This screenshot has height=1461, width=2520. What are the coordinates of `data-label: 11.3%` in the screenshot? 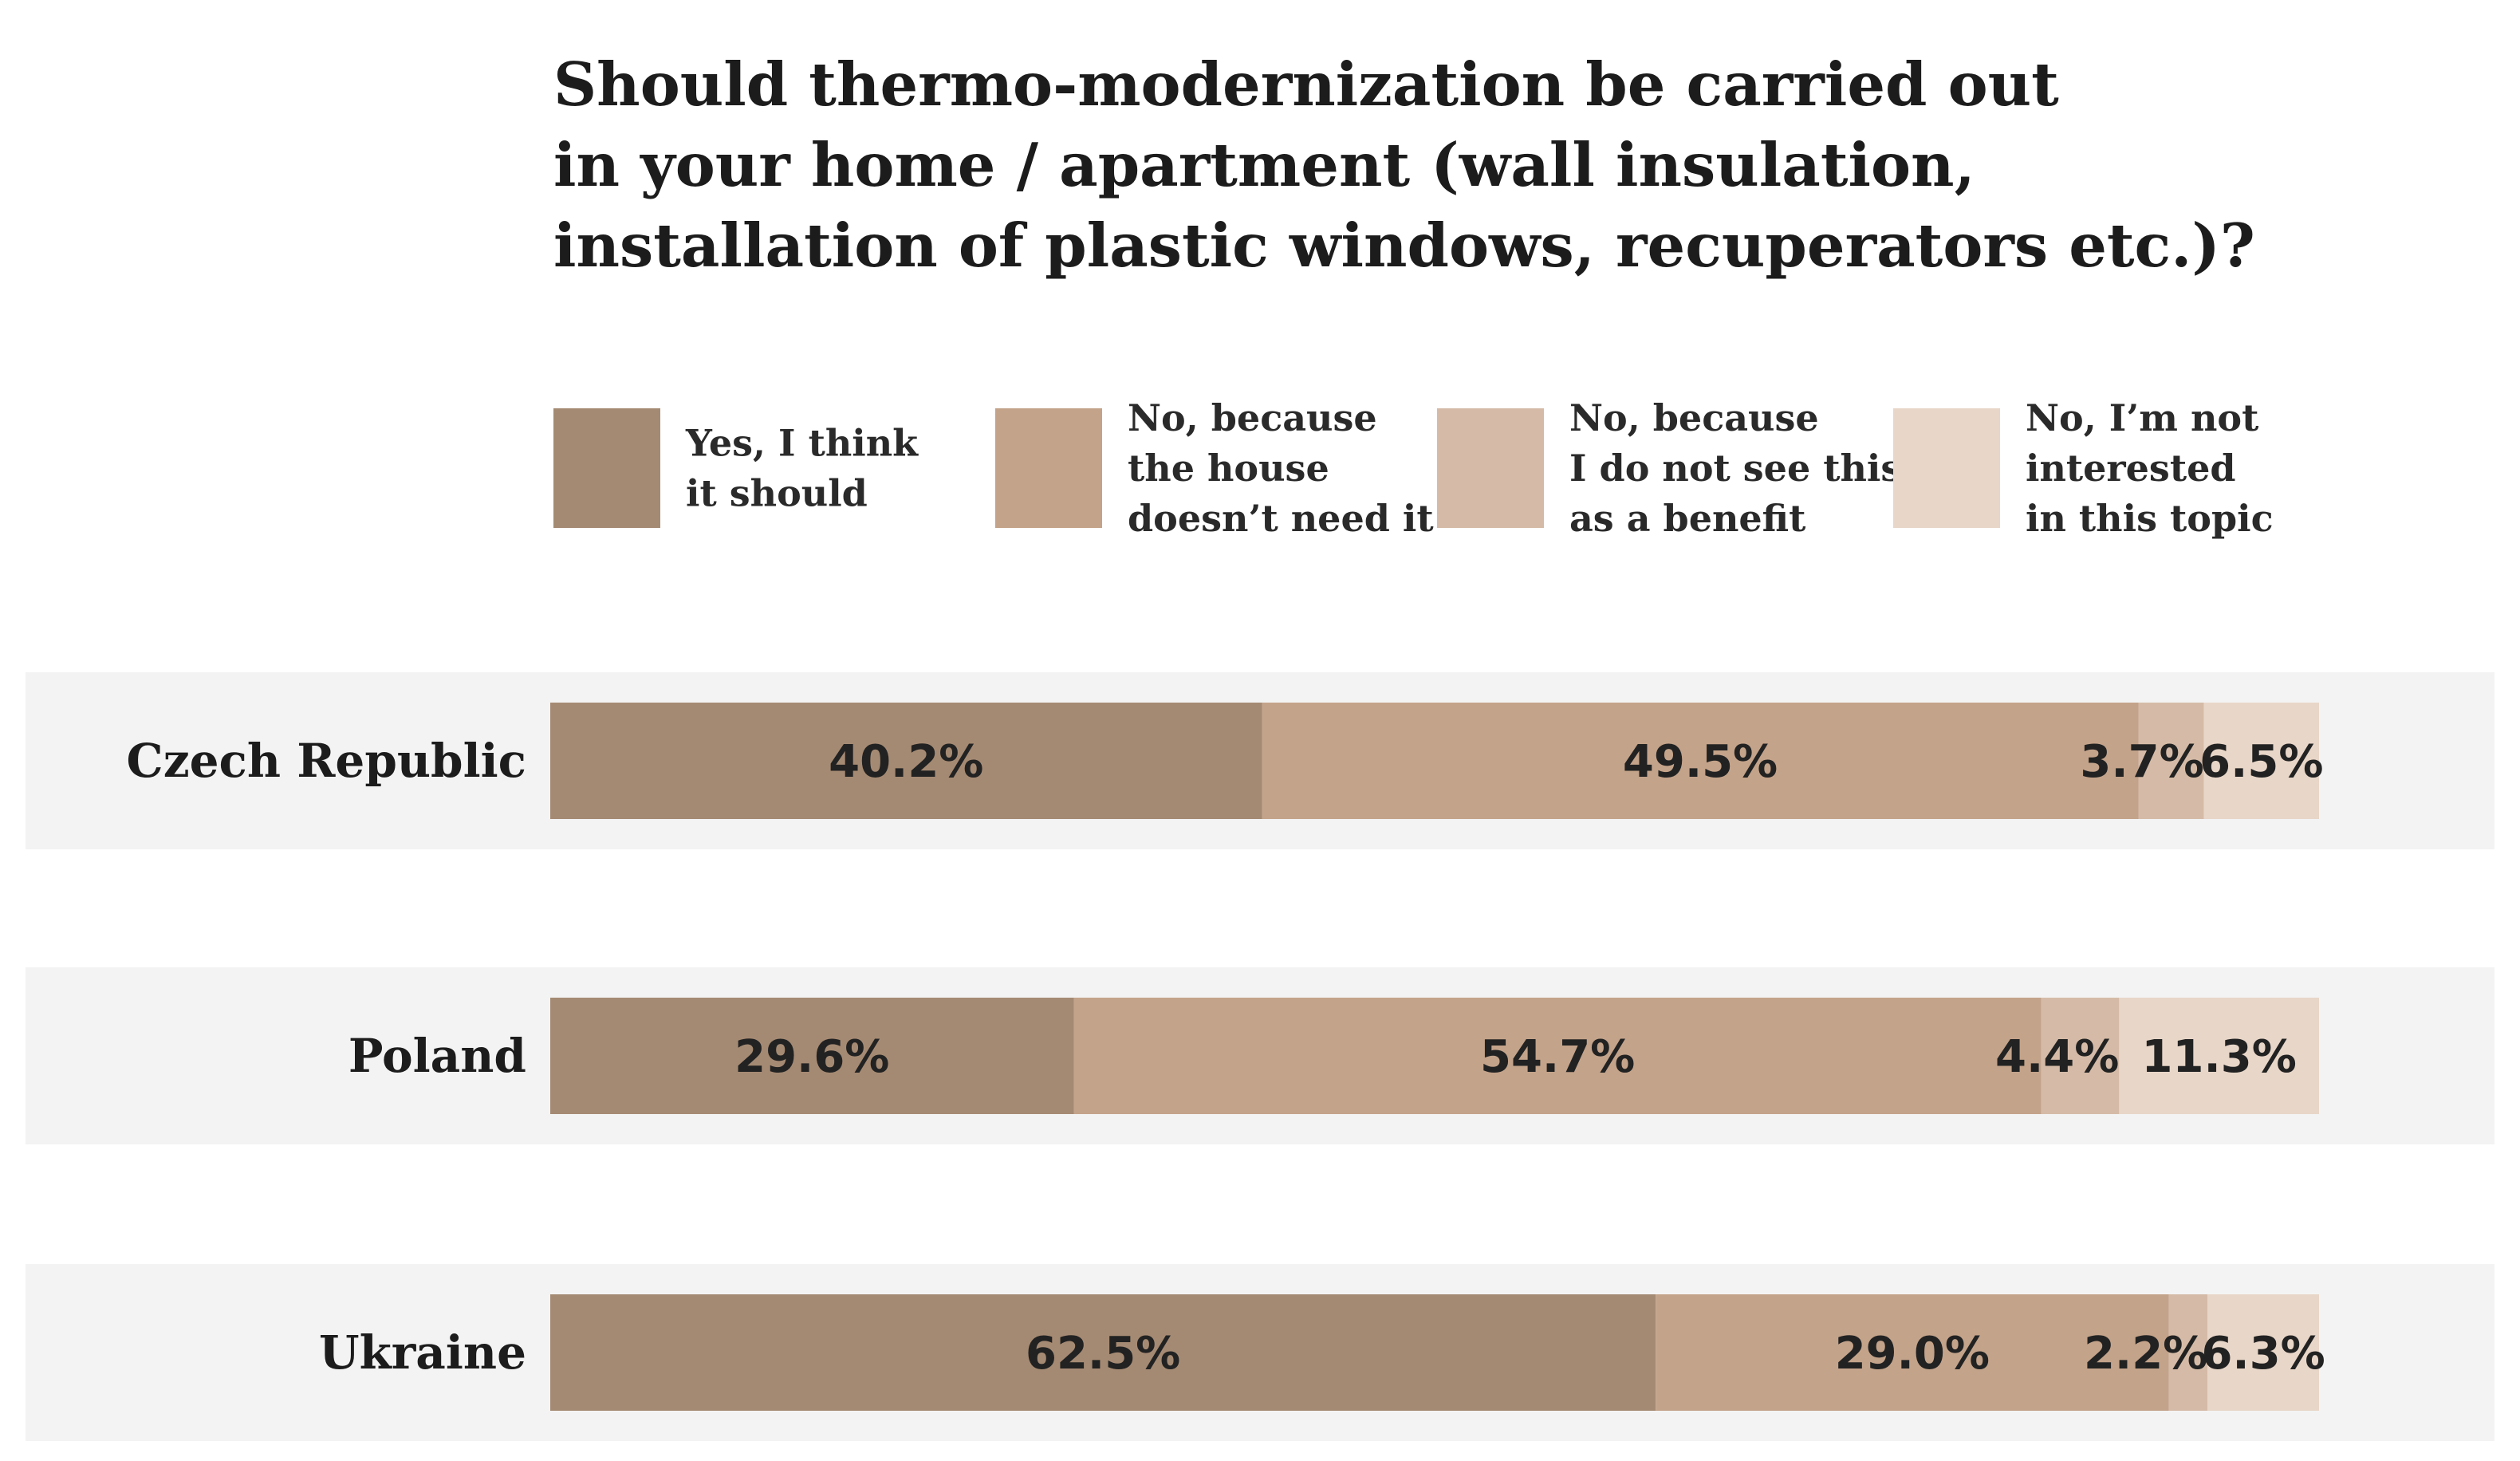 It's located at (2219, 1057).